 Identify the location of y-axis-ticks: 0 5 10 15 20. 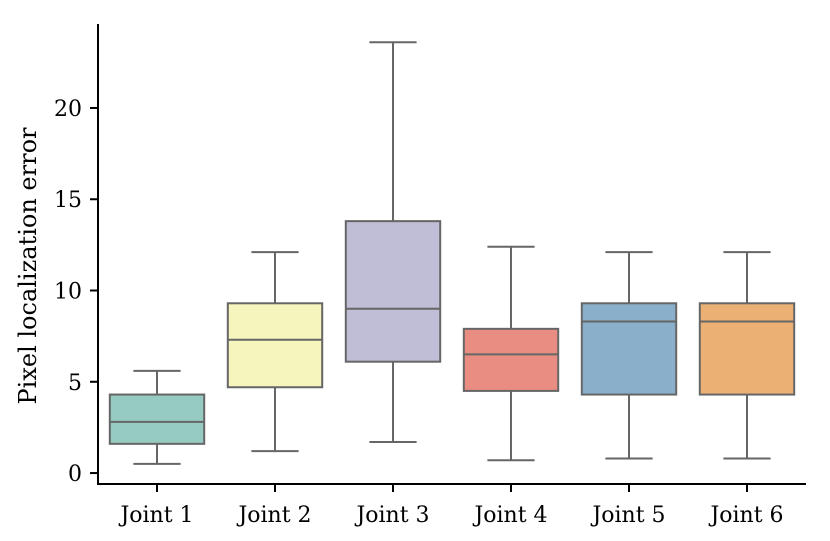
(76, 292).